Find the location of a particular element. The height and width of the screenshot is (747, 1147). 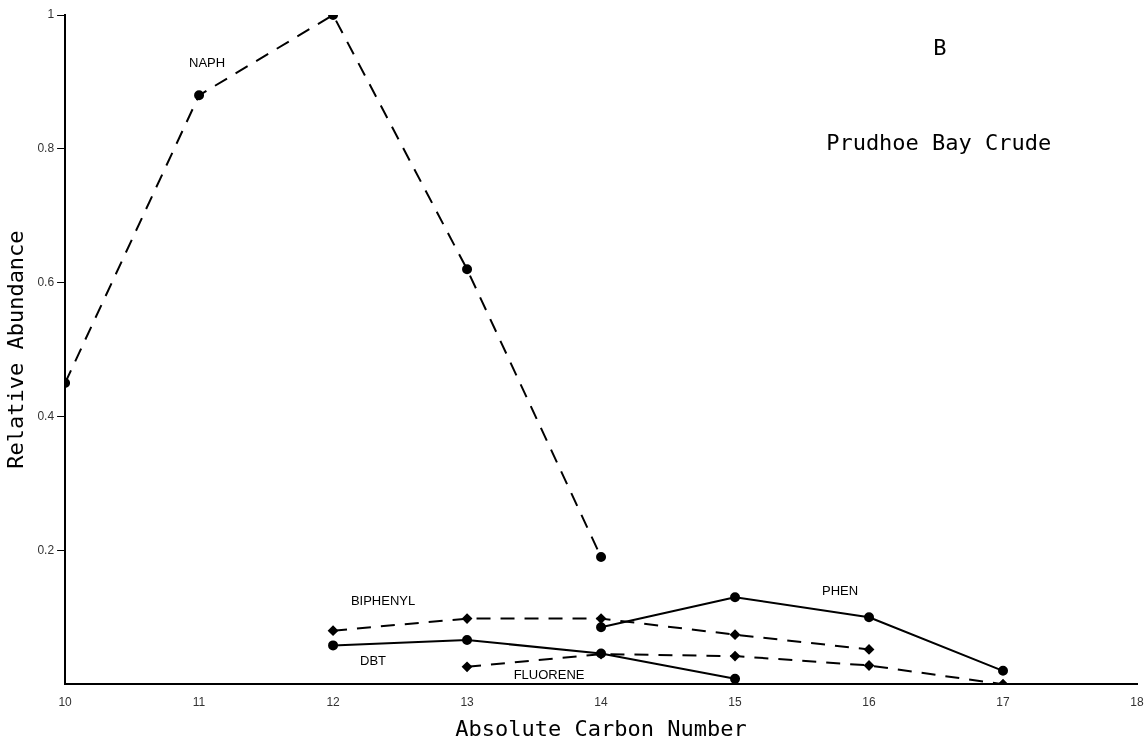

x-tick-label: 11 is located at coordinates (199, 701).